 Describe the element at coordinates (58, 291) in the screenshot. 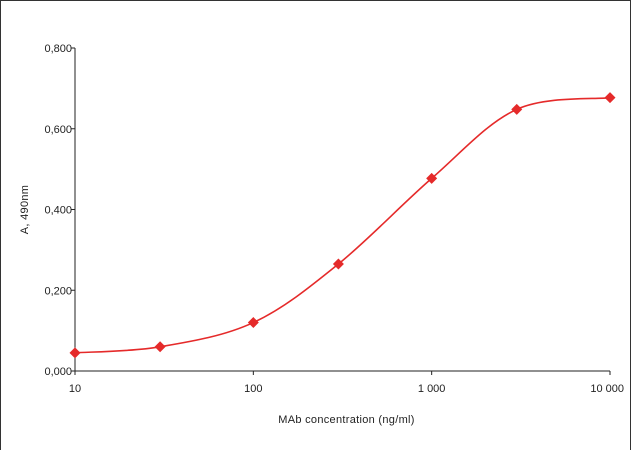

I see `y-tick-label: 0,200` at that location.